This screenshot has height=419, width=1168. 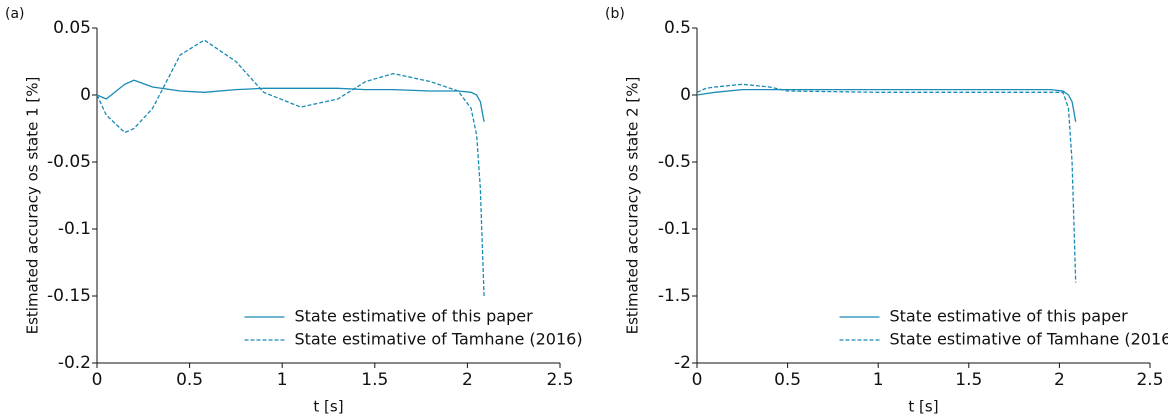 I want to click on y-tick-label: -2, so click(x=682, y=363).